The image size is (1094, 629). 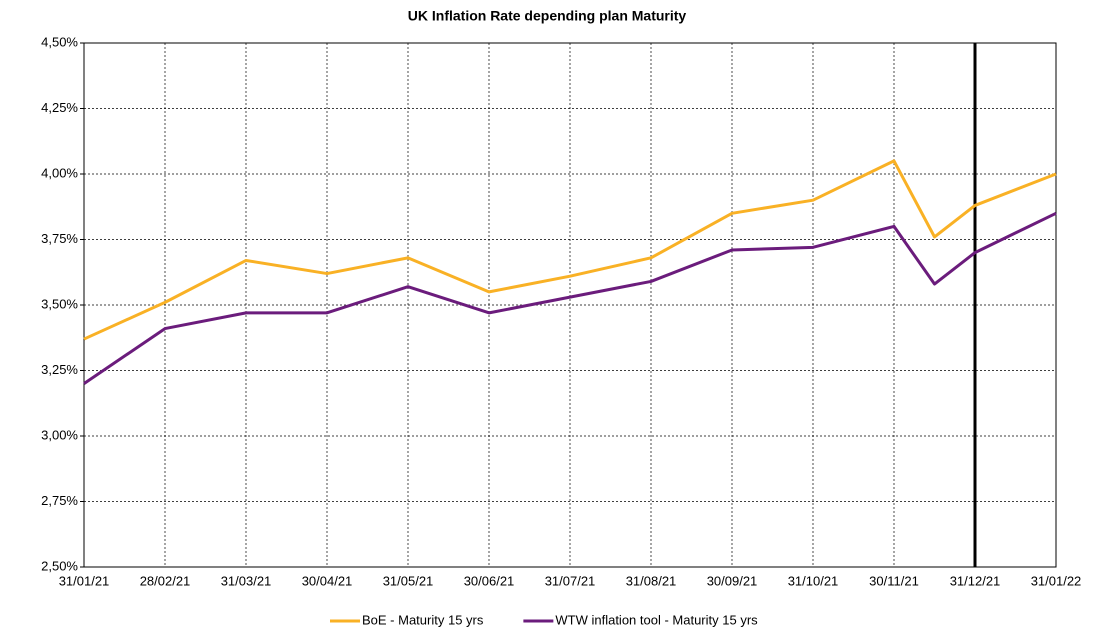 What do you see at coordinates (59, 369) in the screenshot?
I see `y-tick-label: 3,25%` at bounding box center [59, 369].